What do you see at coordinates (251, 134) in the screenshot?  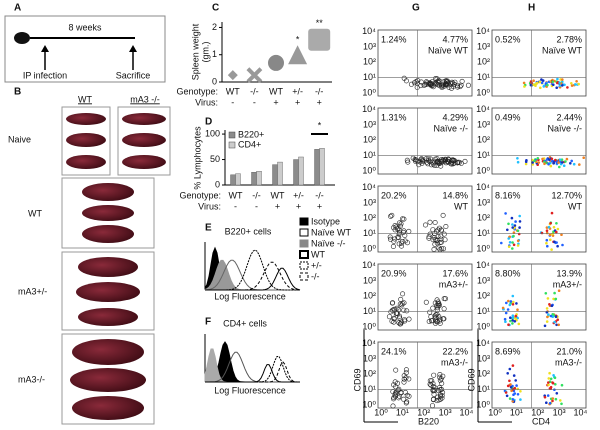 I see `legend-label: B220+` at bounding box center [251, 134].